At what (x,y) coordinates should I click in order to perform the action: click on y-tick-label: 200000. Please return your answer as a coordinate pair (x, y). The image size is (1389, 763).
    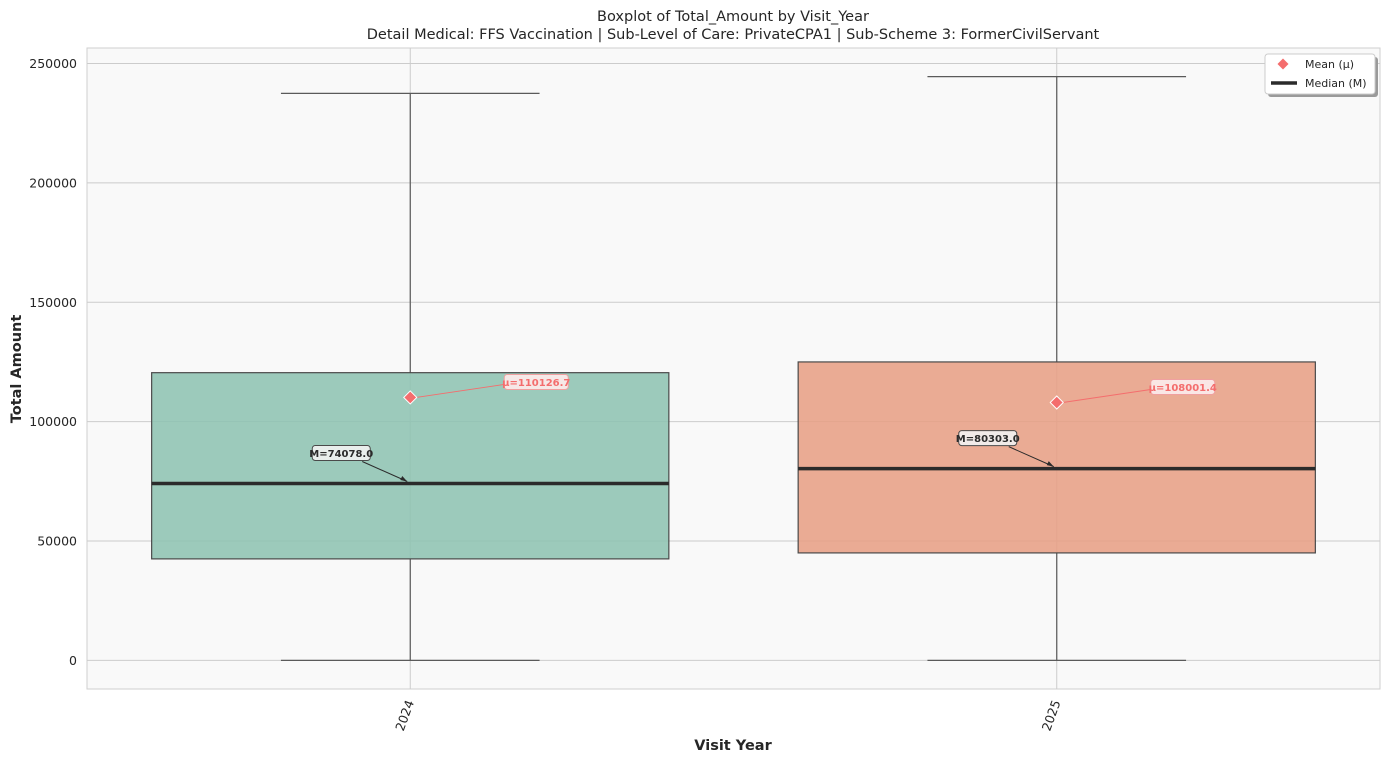
    Looking at the image, I should click on (53, 182).